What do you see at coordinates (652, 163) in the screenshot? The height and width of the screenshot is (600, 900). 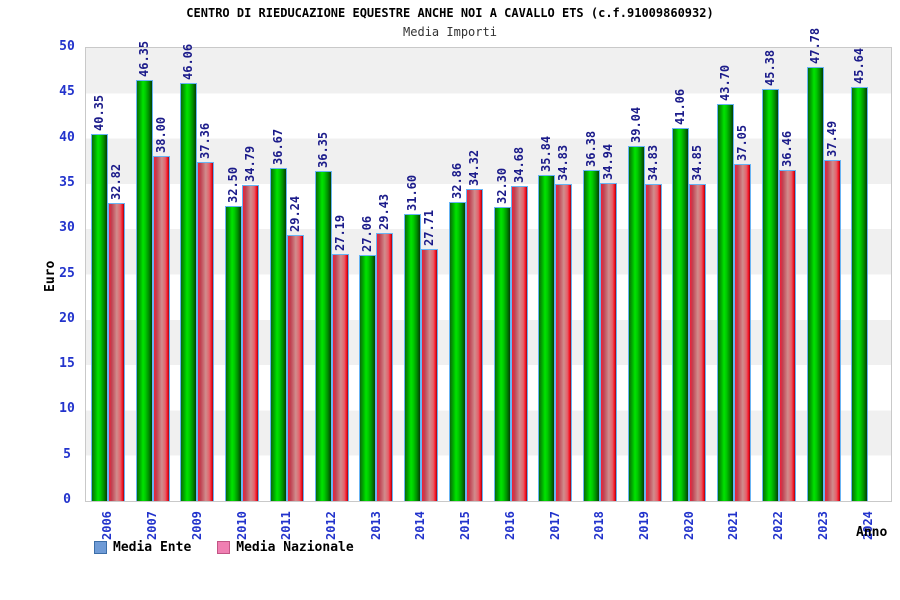 I see `value-label-media-nazionale-2019: 34.83` at bounding box center [652, 163].